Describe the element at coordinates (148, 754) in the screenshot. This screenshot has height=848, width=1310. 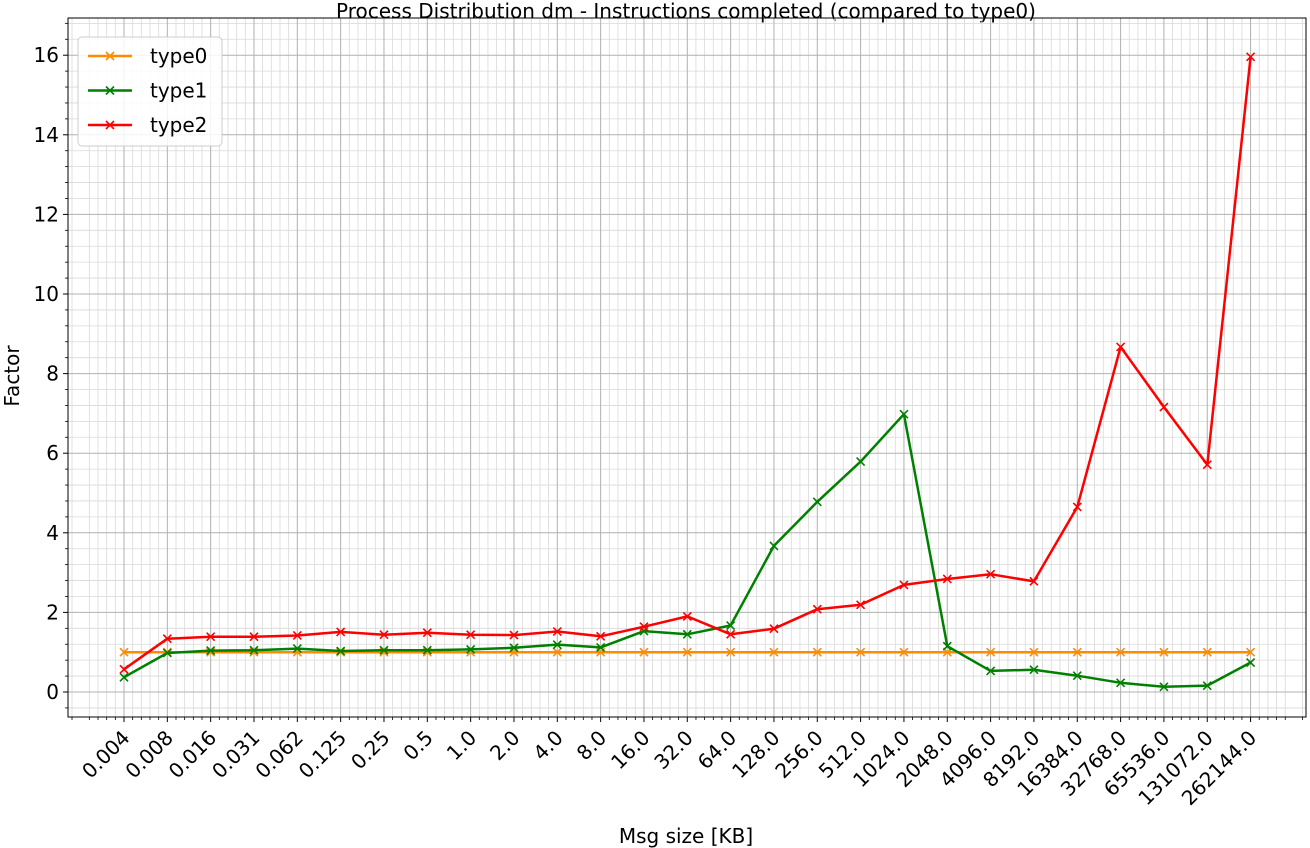
I see `x-tick-label: 0.008` at that location.